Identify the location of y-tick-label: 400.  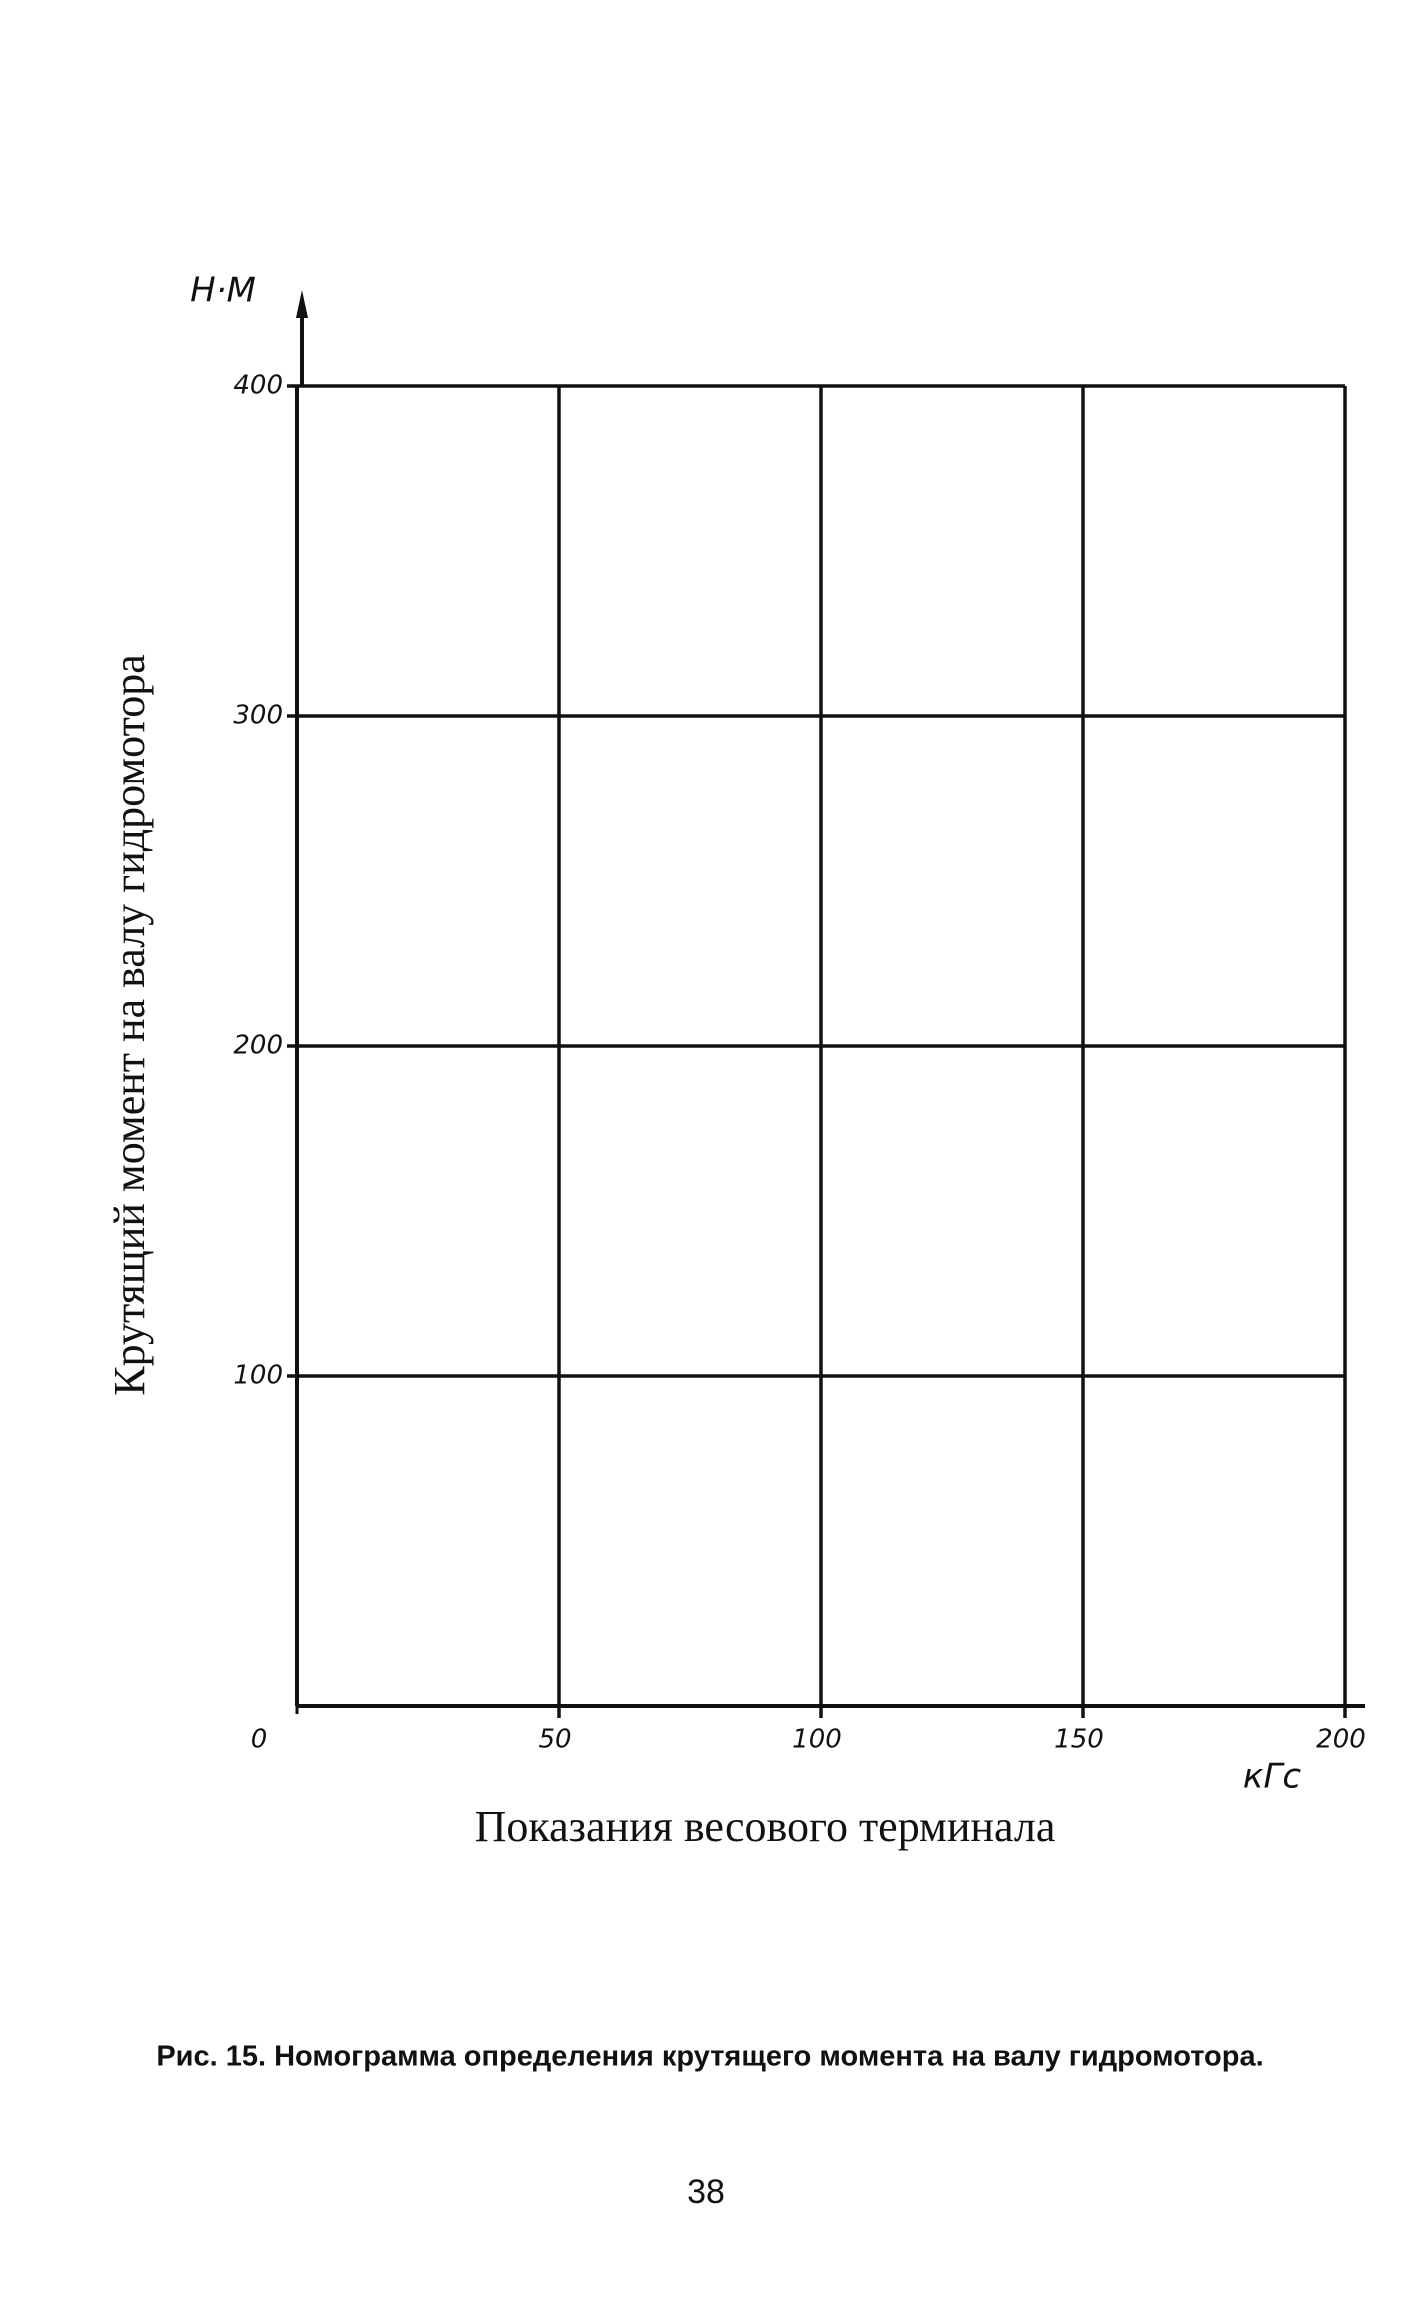
(258, 386).